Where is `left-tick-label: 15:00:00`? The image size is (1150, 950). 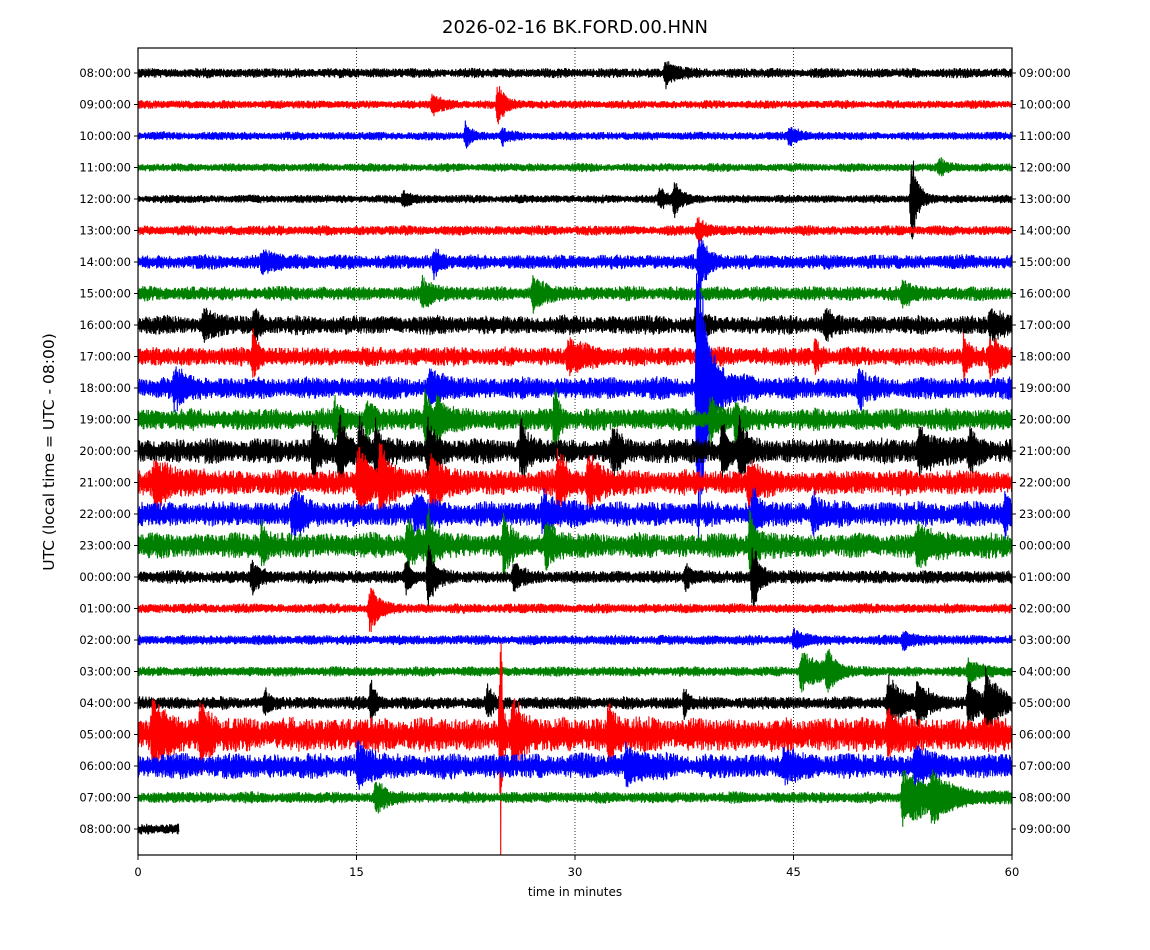
left-tick-label: 15:00:00 is located at coordinates (105, 294).